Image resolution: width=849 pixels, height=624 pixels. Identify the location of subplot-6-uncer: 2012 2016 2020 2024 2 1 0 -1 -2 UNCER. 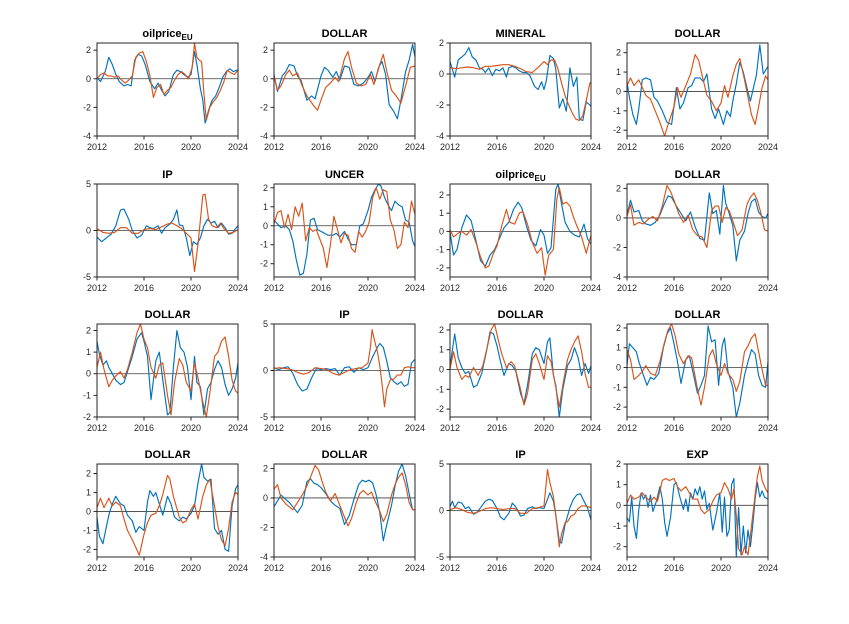
(342, 231).